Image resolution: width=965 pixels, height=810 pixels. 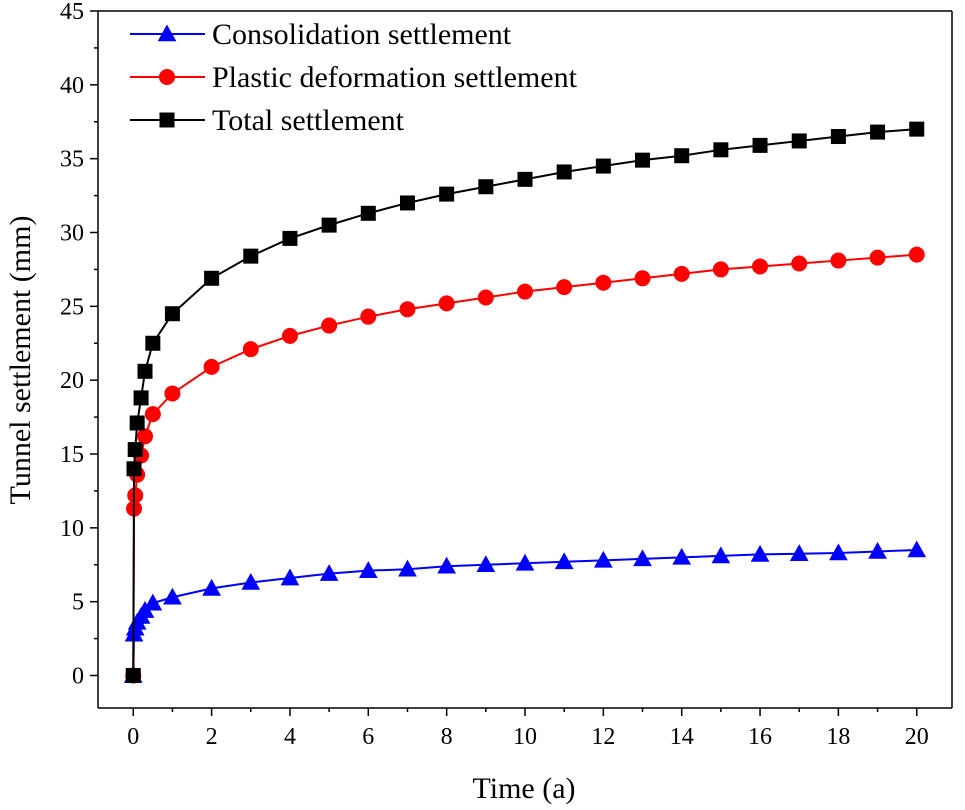 I want to click on x-tick-label: 20, so click(x=917, y=737).